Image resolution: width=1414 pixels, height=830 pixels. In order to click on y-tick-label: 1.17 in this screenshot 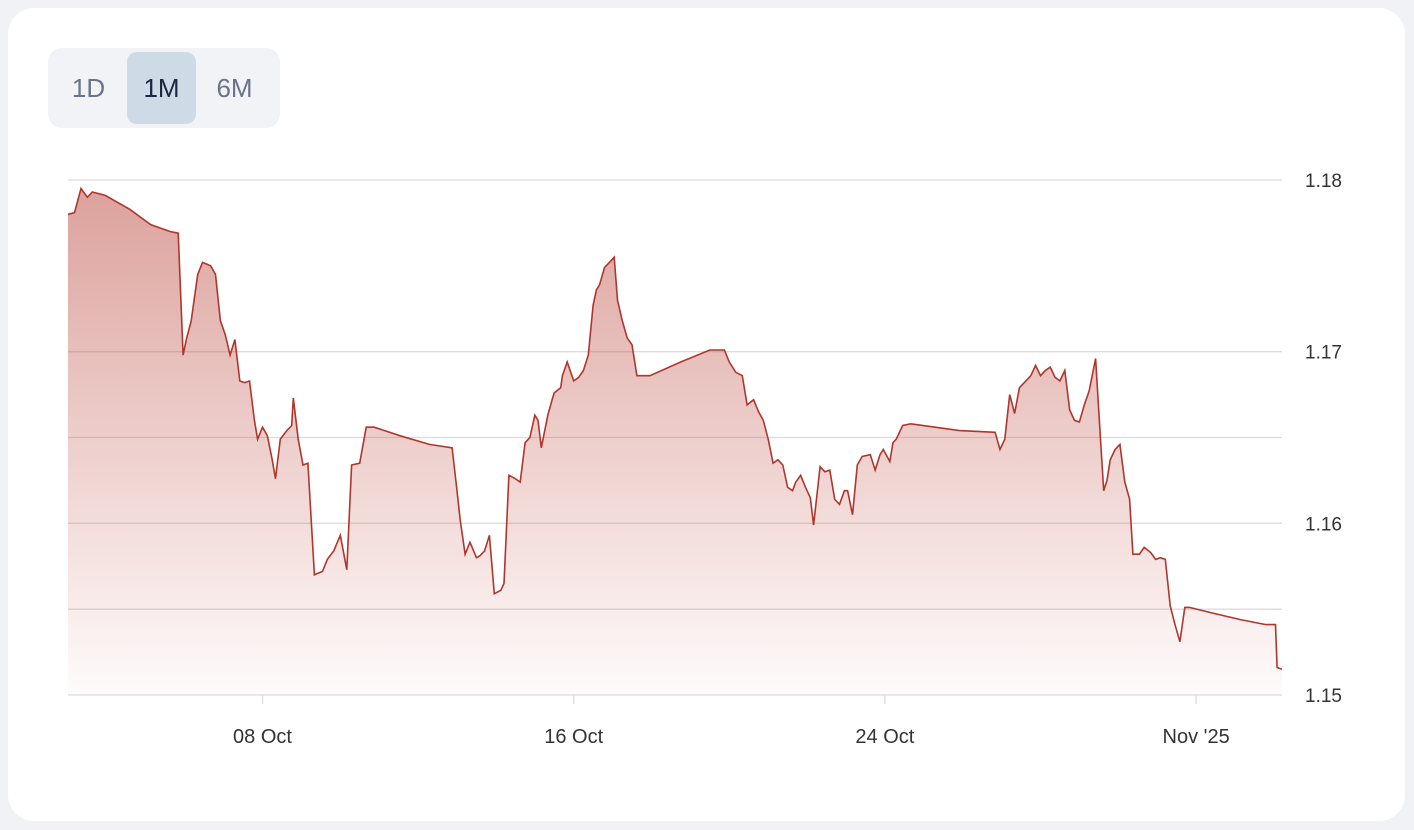, I will do `click(1323, 353)`.